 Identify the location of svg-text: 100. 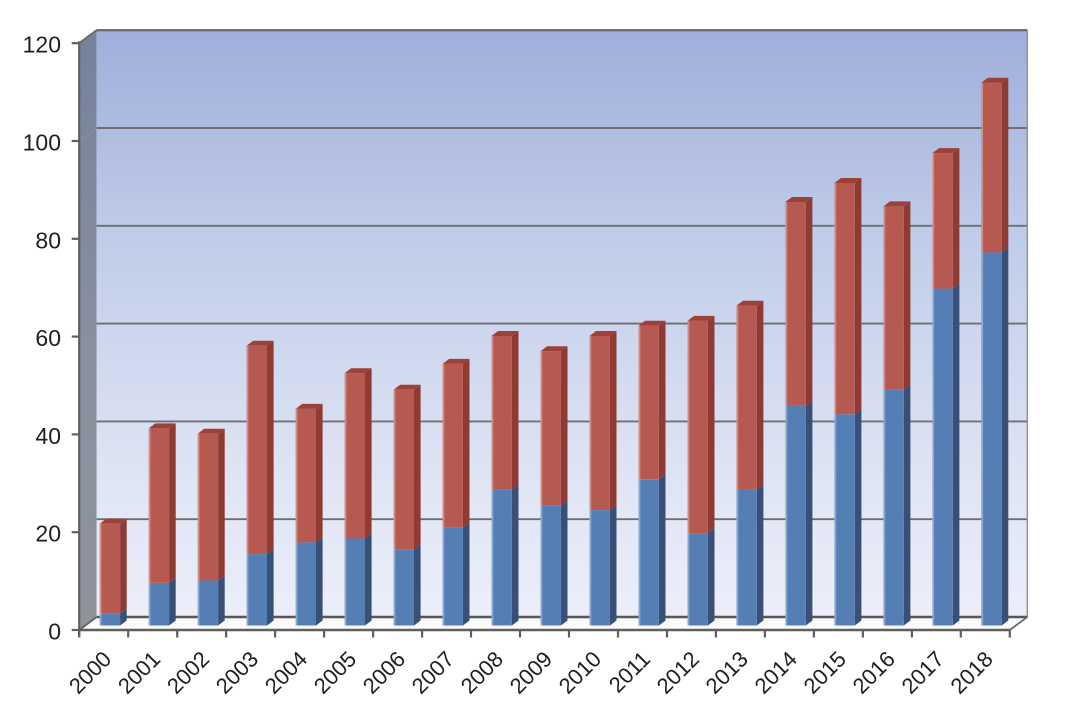
(42, 143).